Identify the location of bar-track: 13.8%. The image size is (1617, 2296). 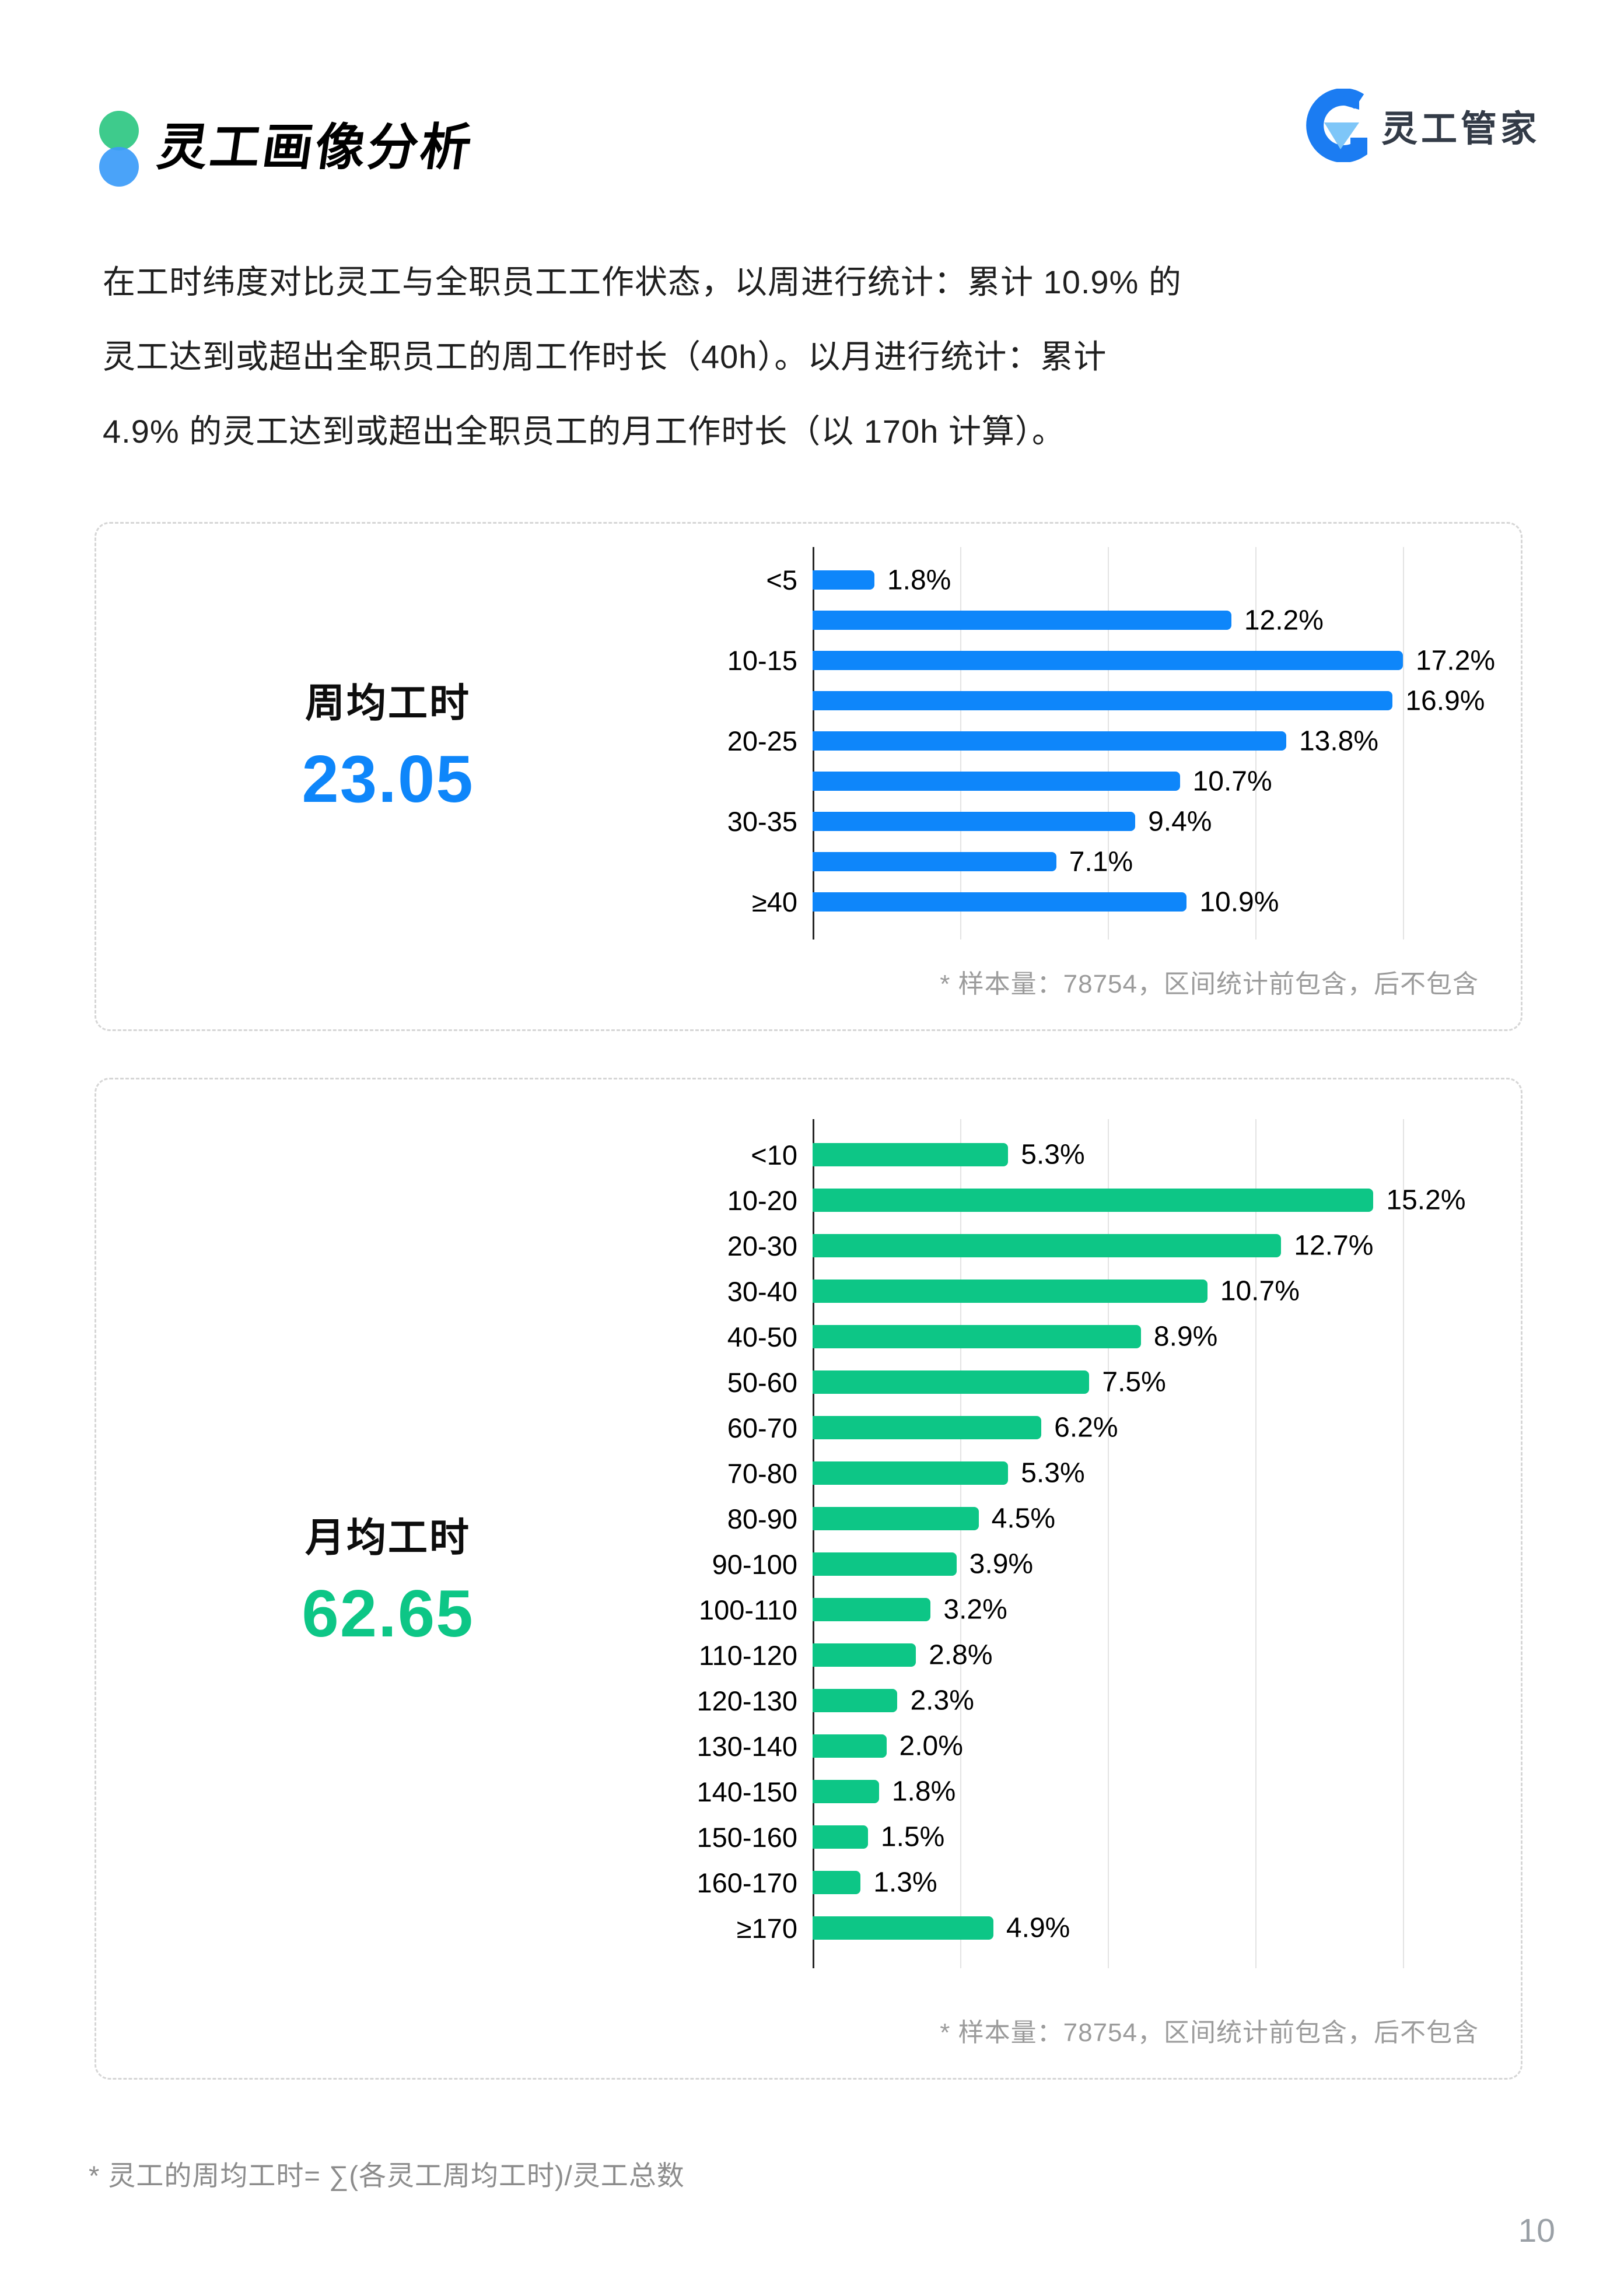
(1108, 740).